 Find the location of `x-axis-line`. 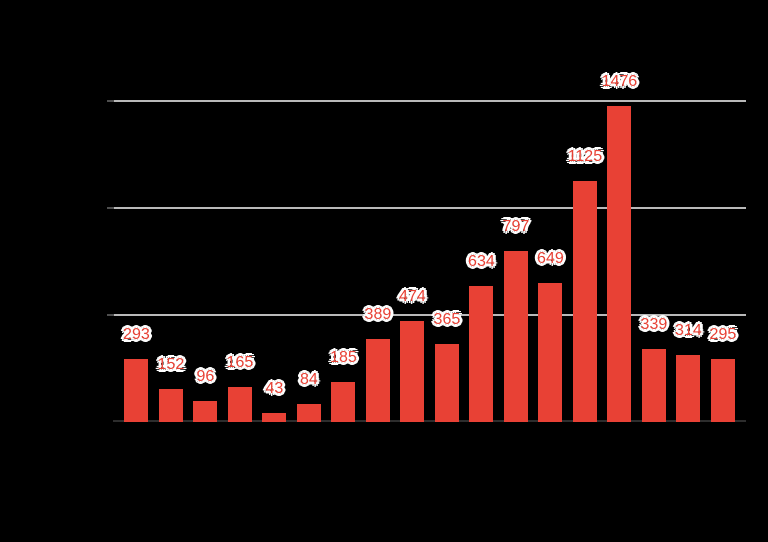

x-axis-line is located at coordinates (429, 421).